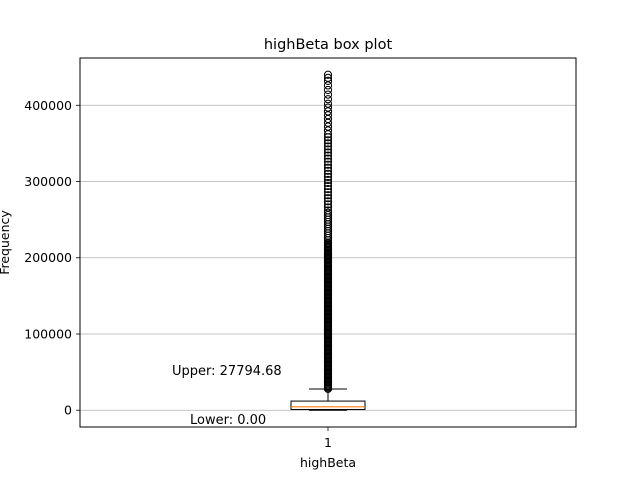 The image size is (640, 480). Describe the element at coordinates (48, 333) in the screenshot. I see `y-tick-label: 100000` at that location.